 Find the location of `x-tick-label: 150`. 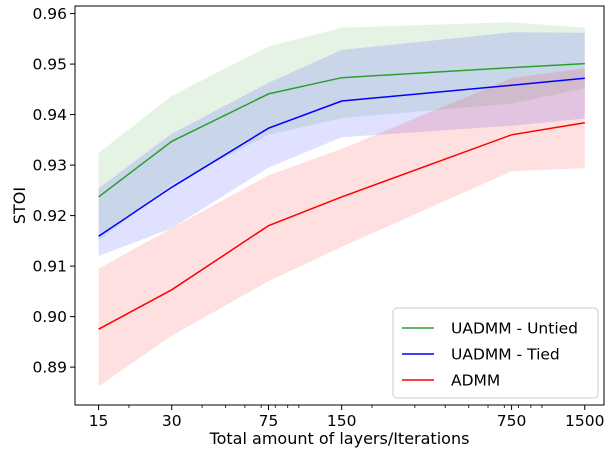

x-tick-label: 150 is located at coordinates (342, 421).